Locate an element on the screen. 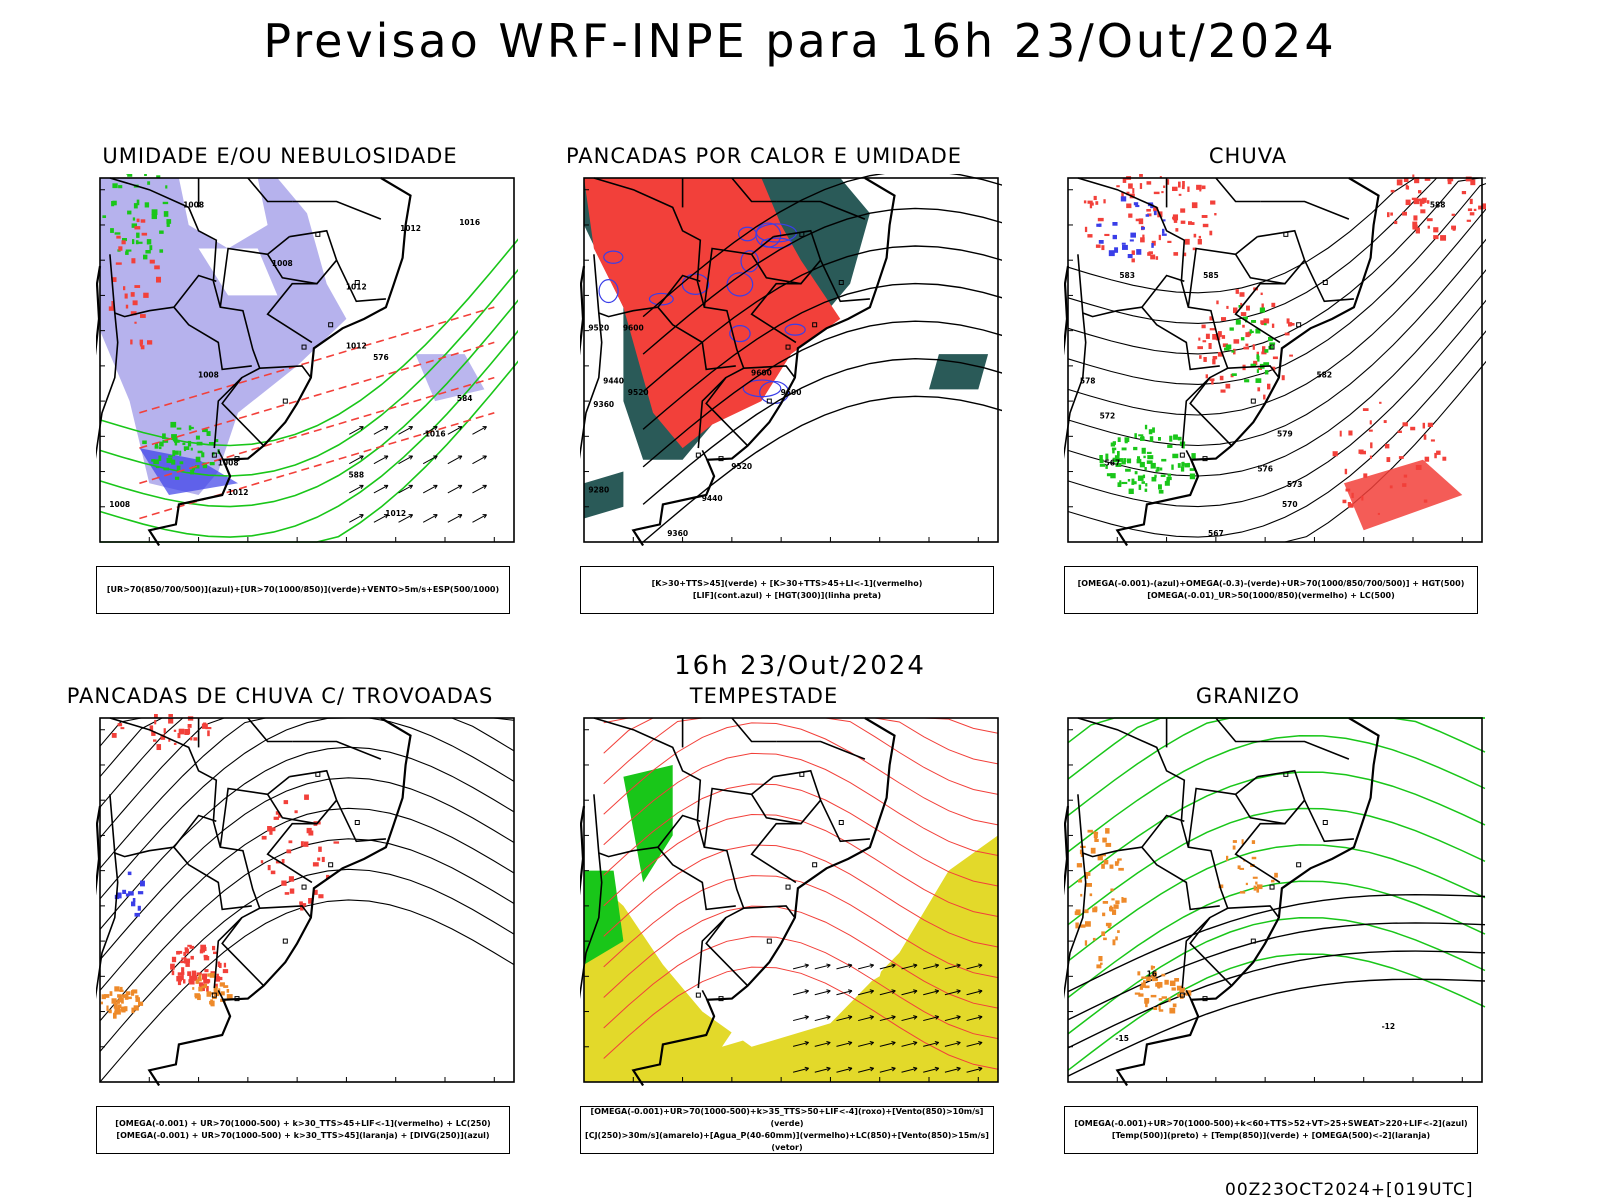  divergence-blue-speckle is located at coordinates (119, 895).